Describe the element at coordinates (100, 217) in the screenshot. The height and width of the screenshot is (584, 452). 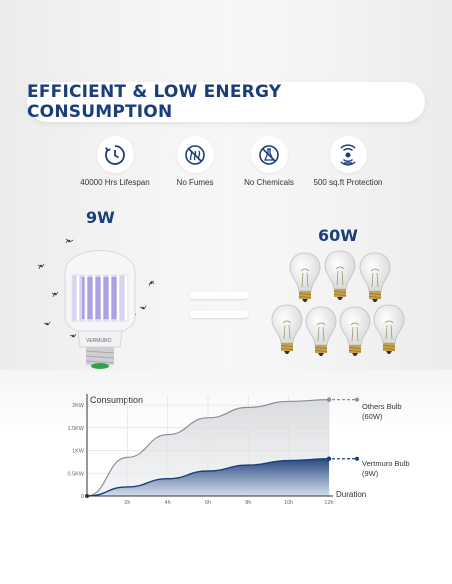
I see `left-wattage-label: 9W` at that location.